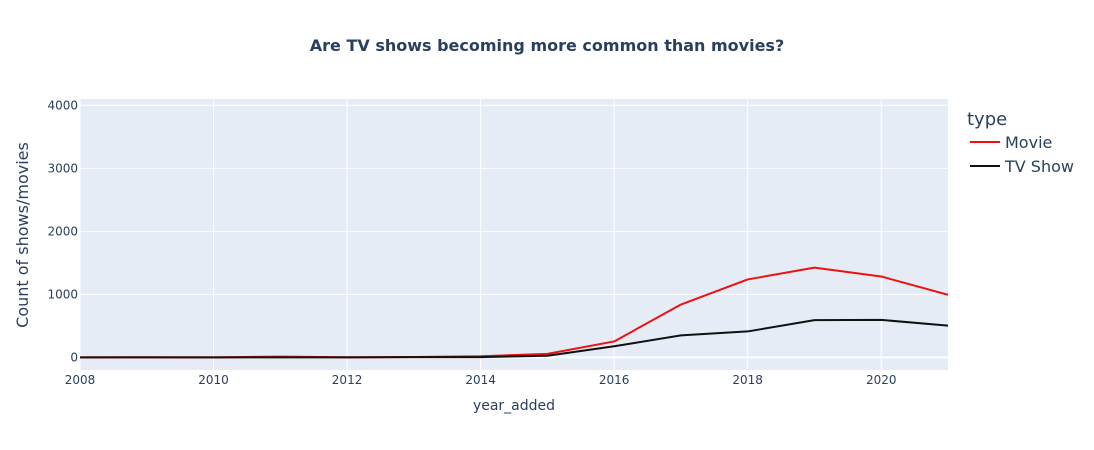  What do you see at coordinates (881, 380) in the screenshot?
I see `x-tick-label: 2020` at bounding box center [881, 380].